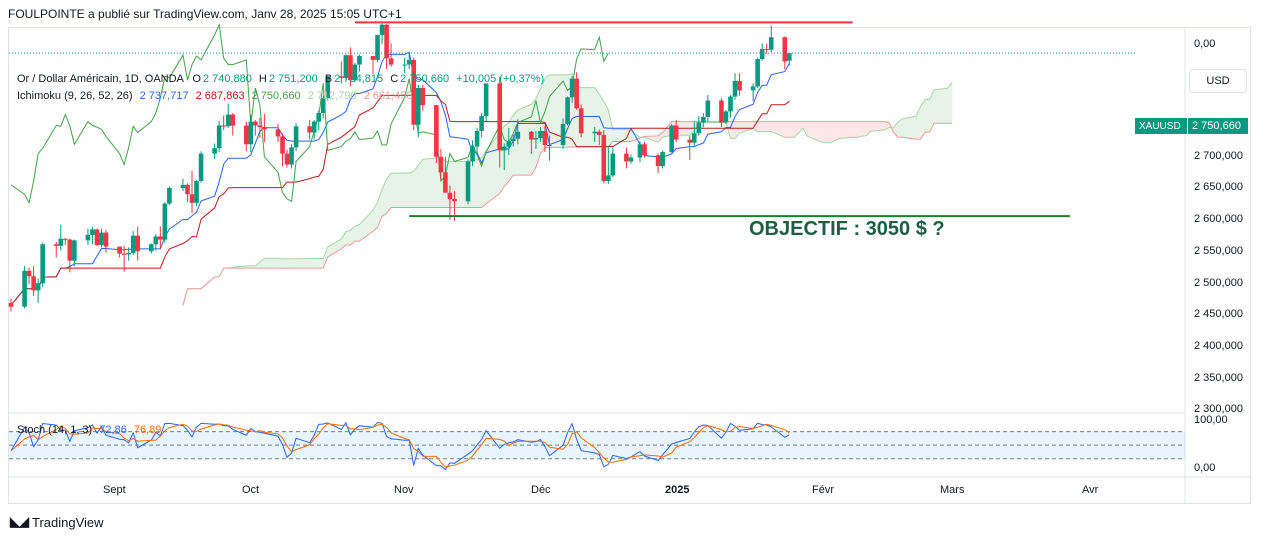 Image resolution: width=1261 pixels, height=539 pixels. What do you see at coordinates (332, 96) in the screenshot?
I see `ichimoku-span-a-value: 2 712,790` at bounding box center [332, 96].